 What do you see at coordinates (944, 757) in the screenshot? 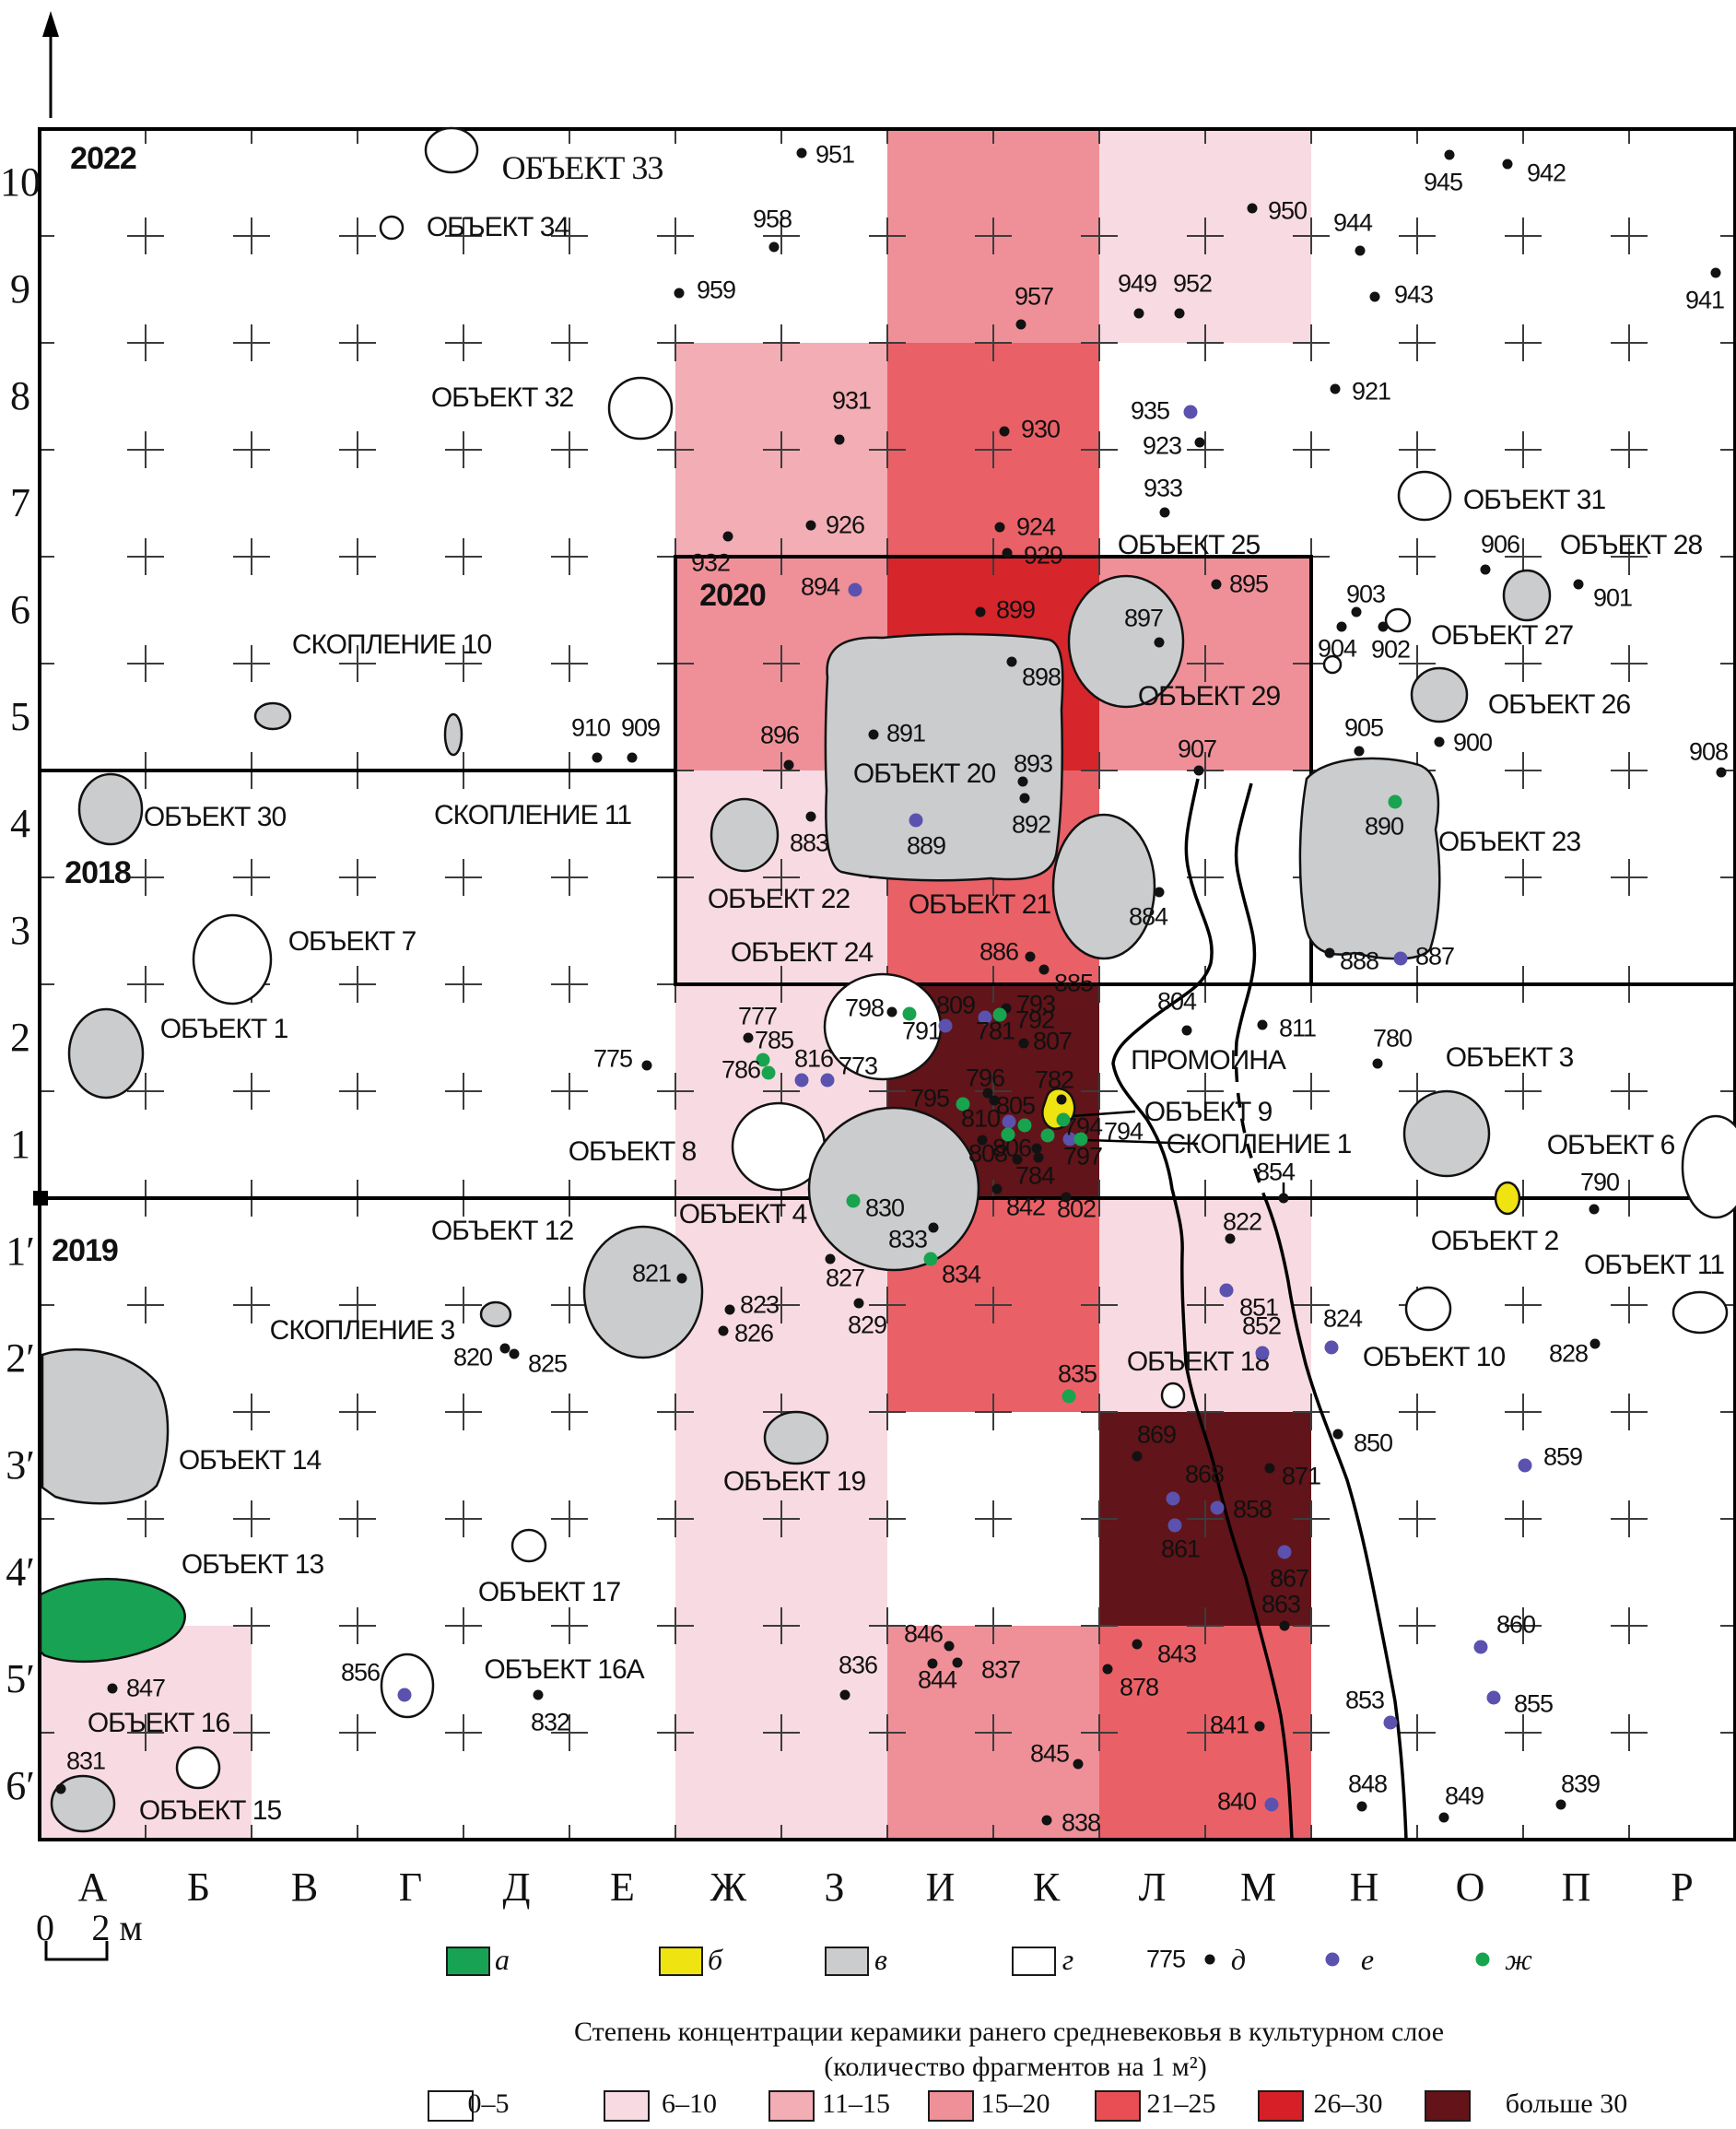
I see `object-20-pit` at bounding box center [944, 757].